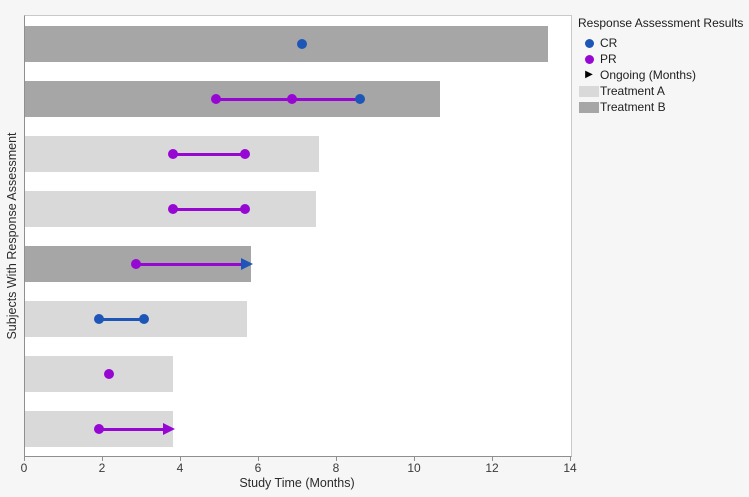  I want to click on cr-dot-icon, so click(589, 43).